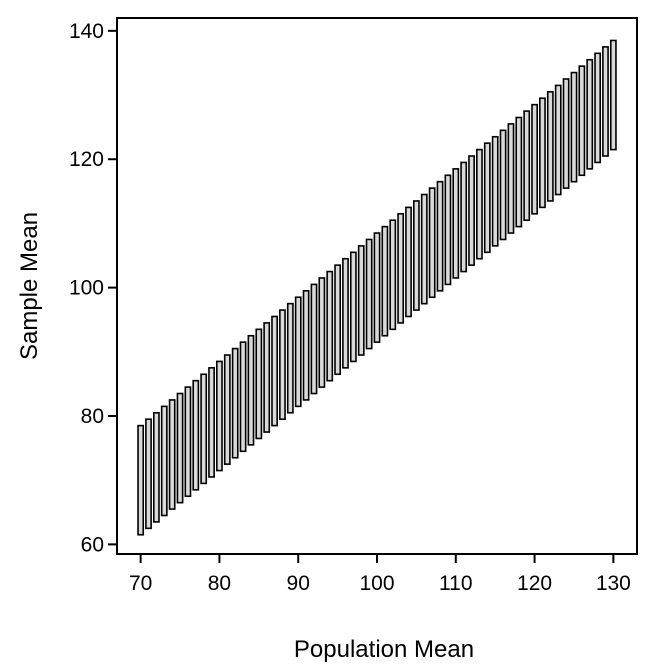  I want to click on x-tick-label-110: 110, so click(455, 583).